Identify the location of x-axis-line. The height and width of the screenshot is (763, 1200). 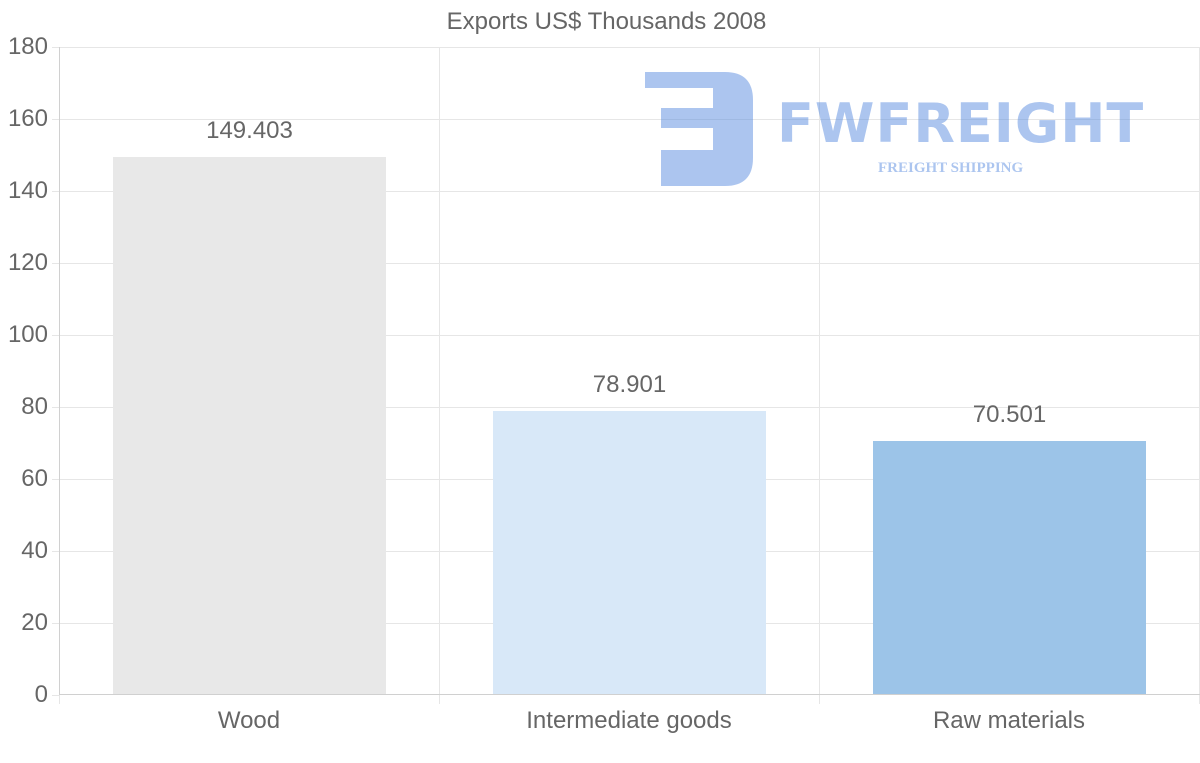
(629, 694).